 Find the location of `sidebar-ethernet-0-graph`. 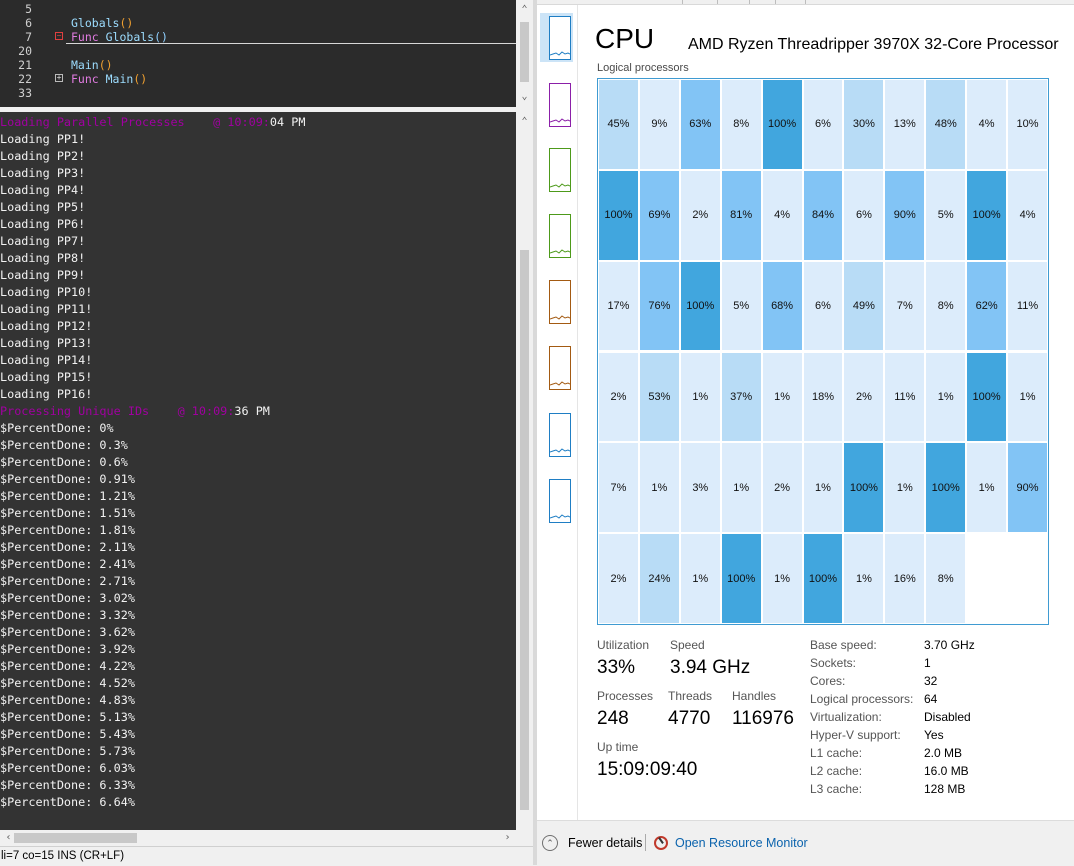

sidebar-ethernet-0-graph is located at coordinates (556, 301).